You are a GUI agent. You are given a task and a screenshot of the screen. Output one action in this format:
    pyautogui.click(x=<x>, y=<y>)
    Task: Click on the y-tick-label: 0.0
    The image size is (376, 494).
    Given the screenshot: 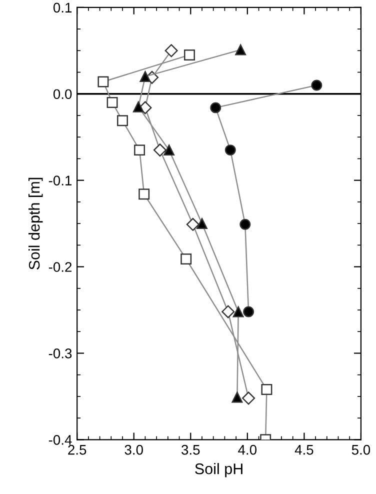 What is the action you would take?
    pyautogui.click(x=62, y=94)
    